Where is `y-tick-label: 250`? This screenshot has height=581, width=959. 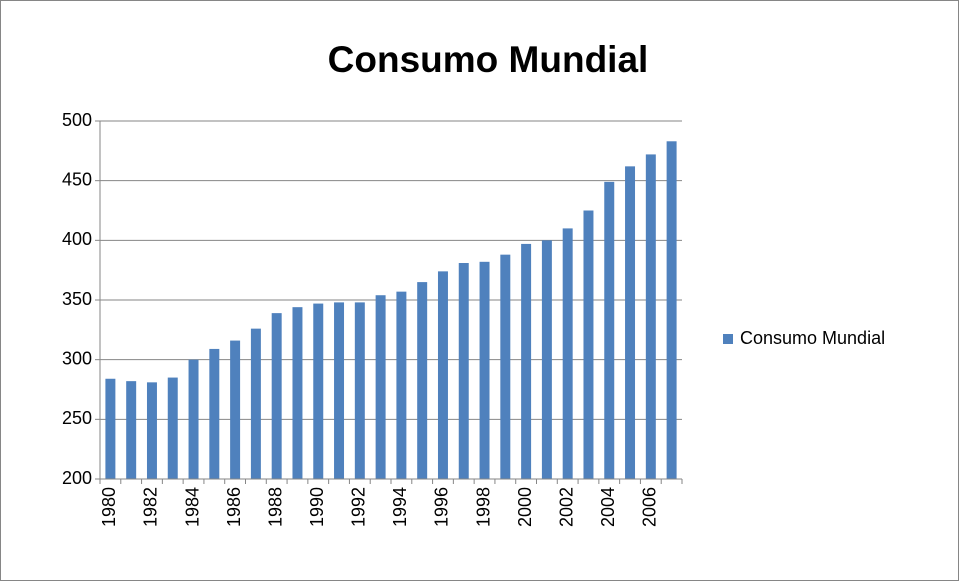
y-tick-label: 250 is located at coordinates (77, 418).